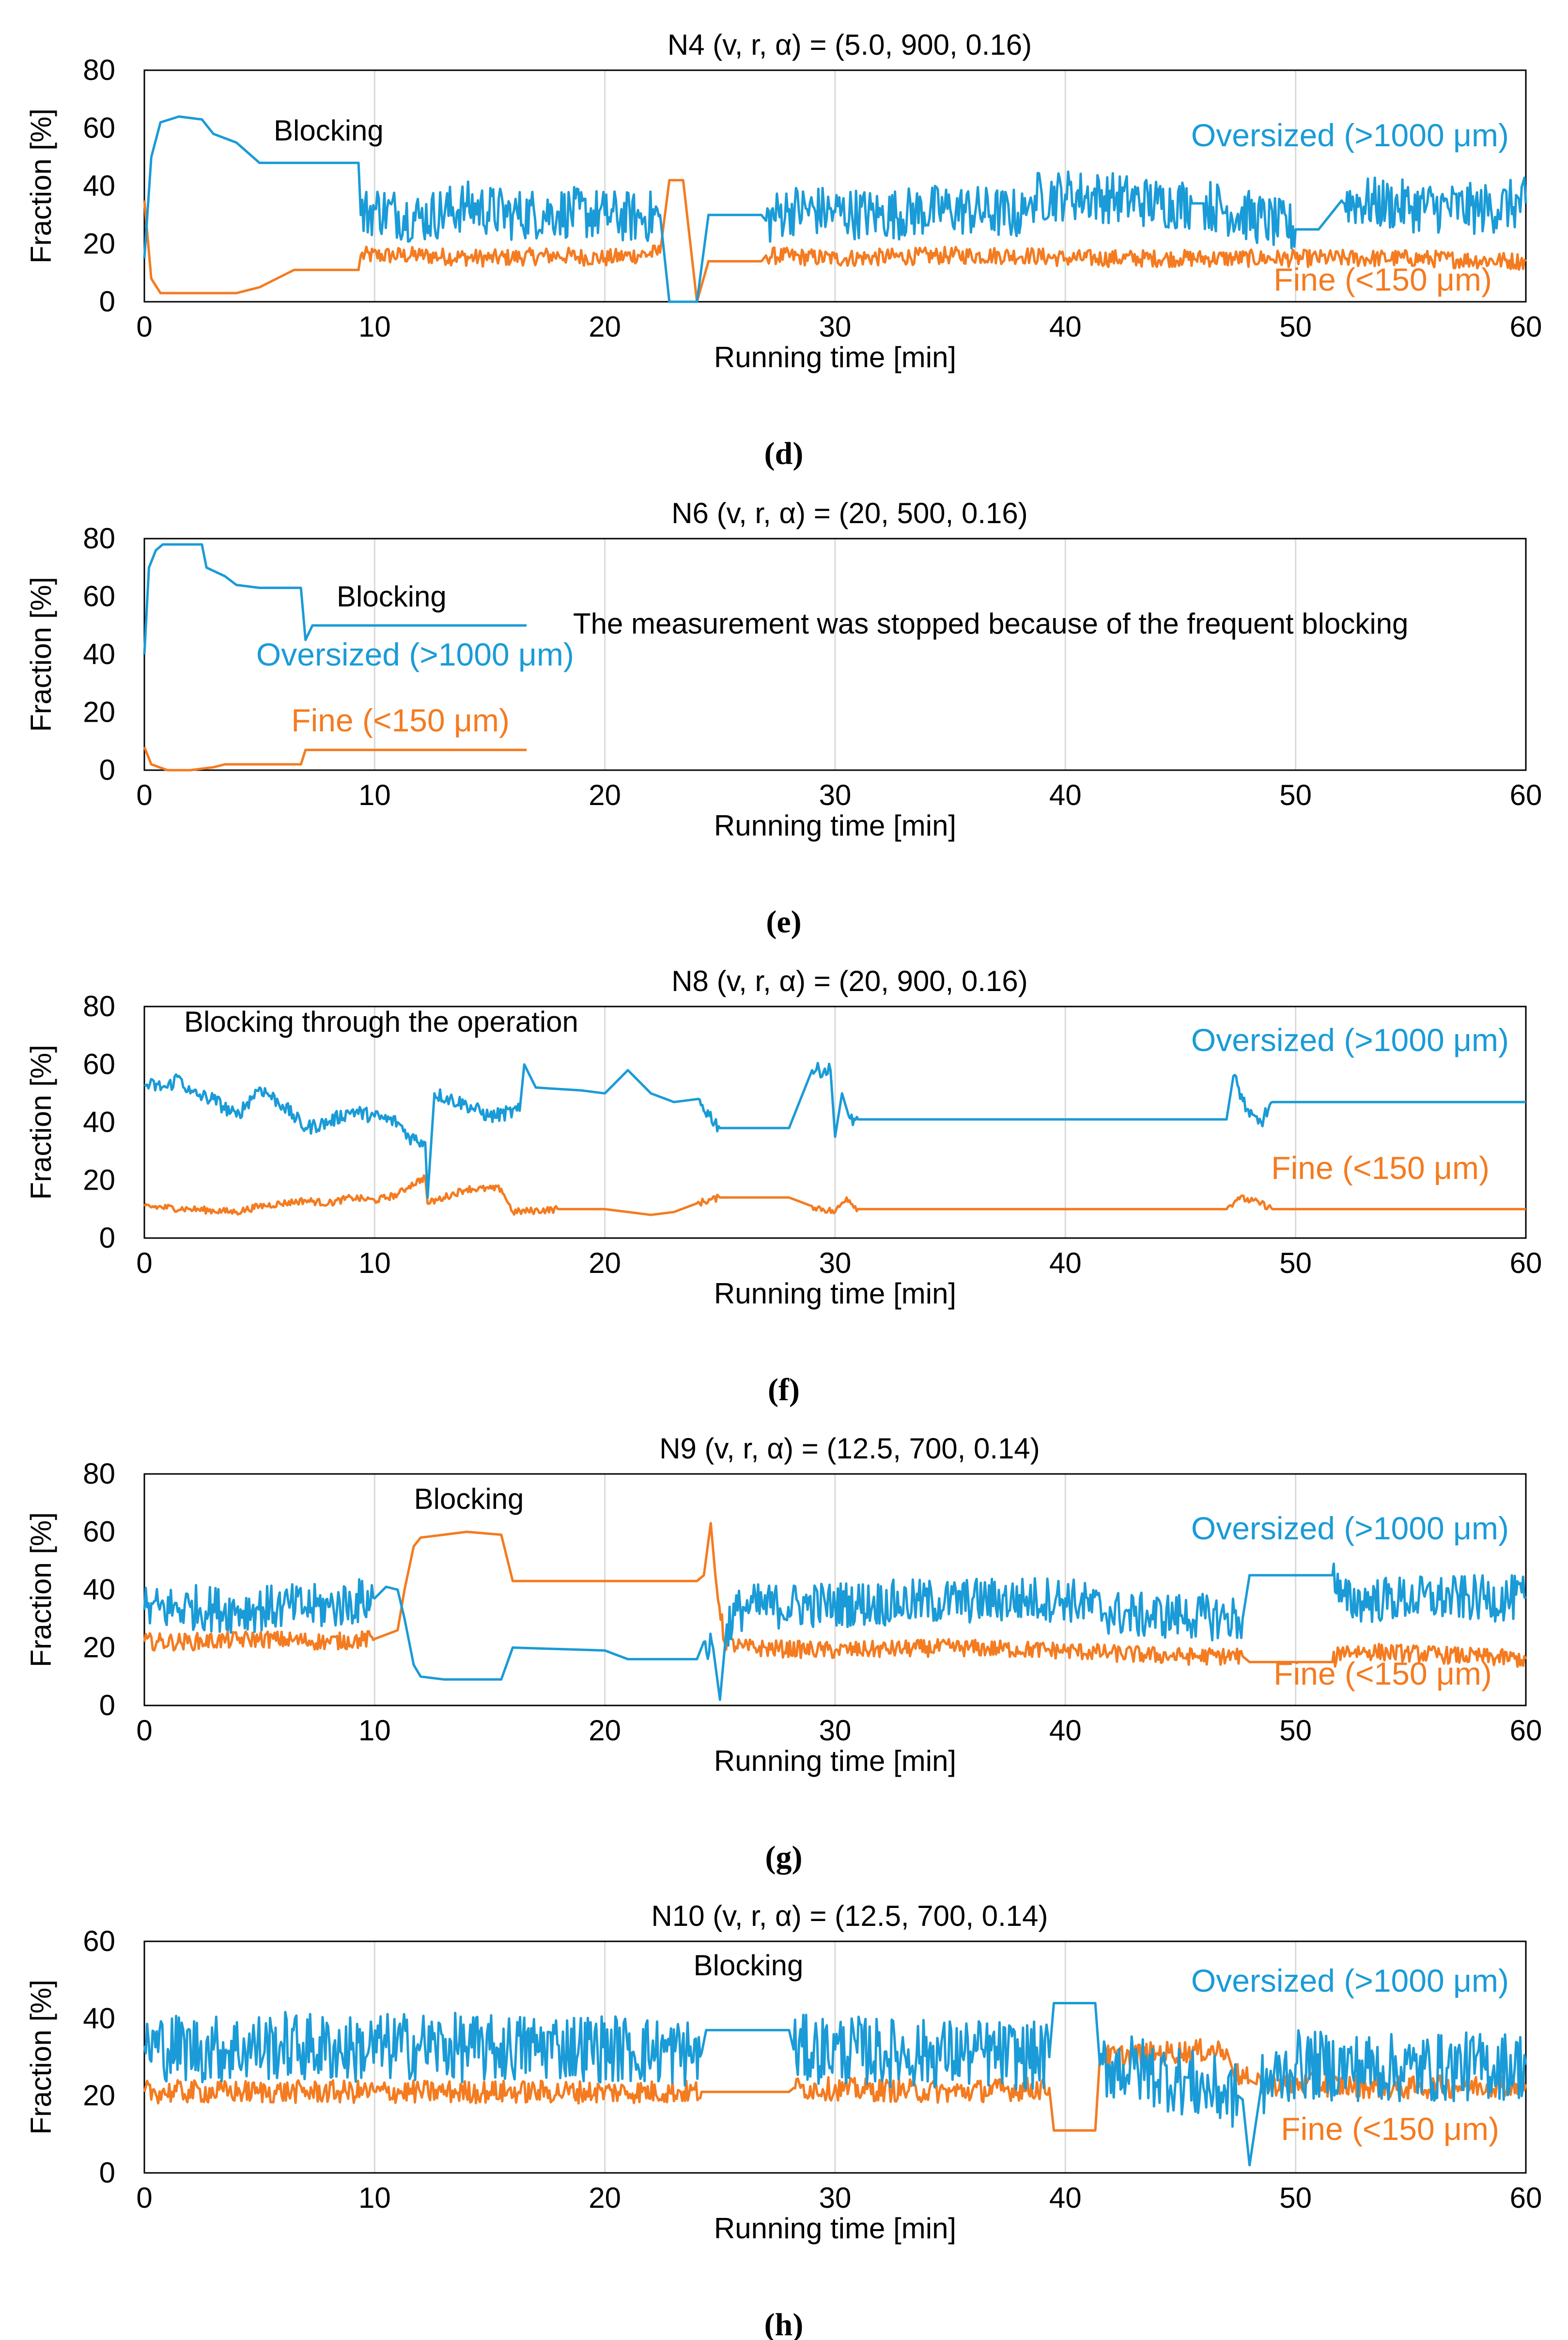 Image resolution: width=1568 pixels, height=2340 pixels. Describe the element at coordinates (849, 981) in the screenshot. I see `chart-title: N8 (v, r, α) = (20, 900, 0.16)` at that location.